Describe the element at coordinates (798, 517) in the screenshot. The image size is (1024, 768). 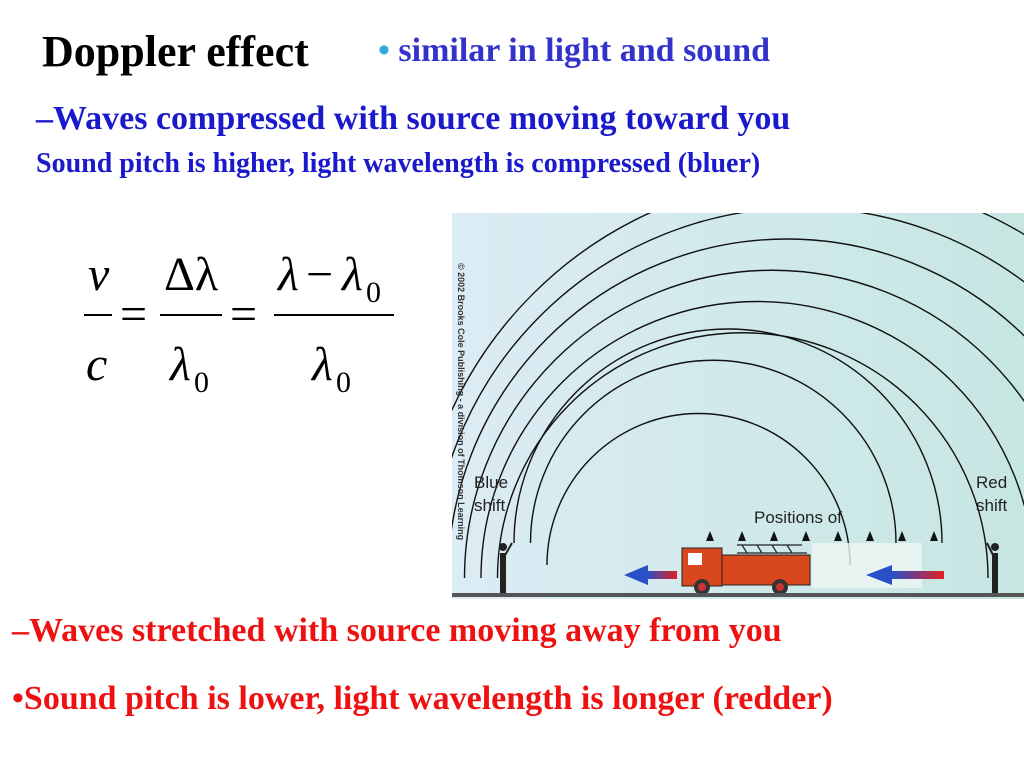
I see `positions-label: Positions of` at that location.